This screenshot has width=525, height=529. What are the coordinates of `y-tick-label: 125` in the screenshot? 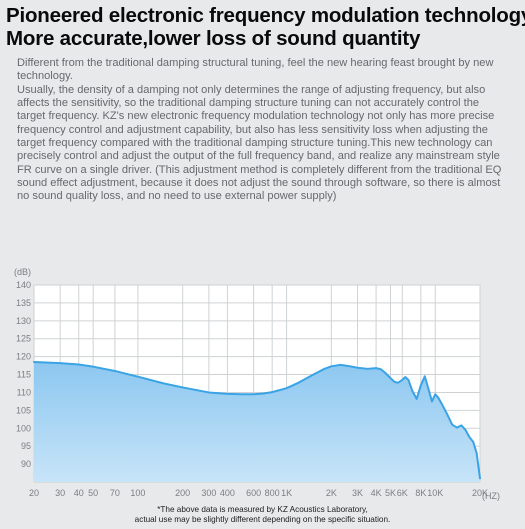 It's located at (23, 339).